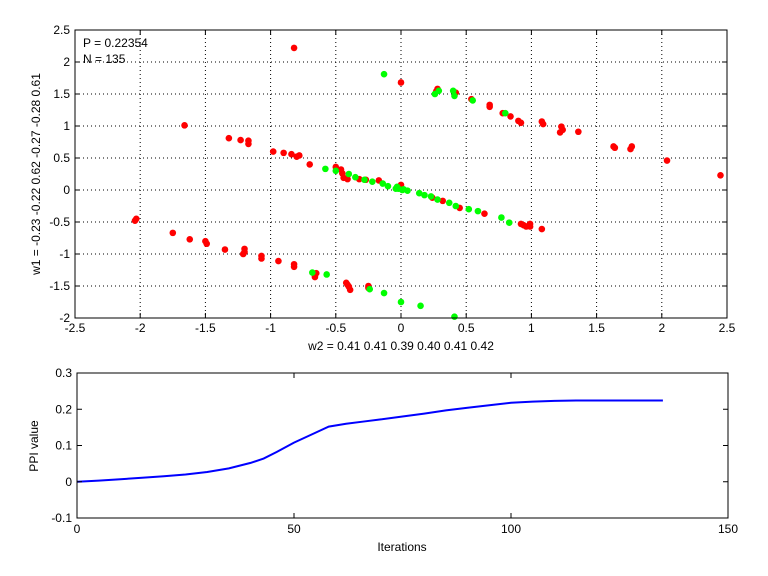 This screenshot has height=576, width=768. I want to click on ppi-y-tick-label: 0, so click(68, 482).